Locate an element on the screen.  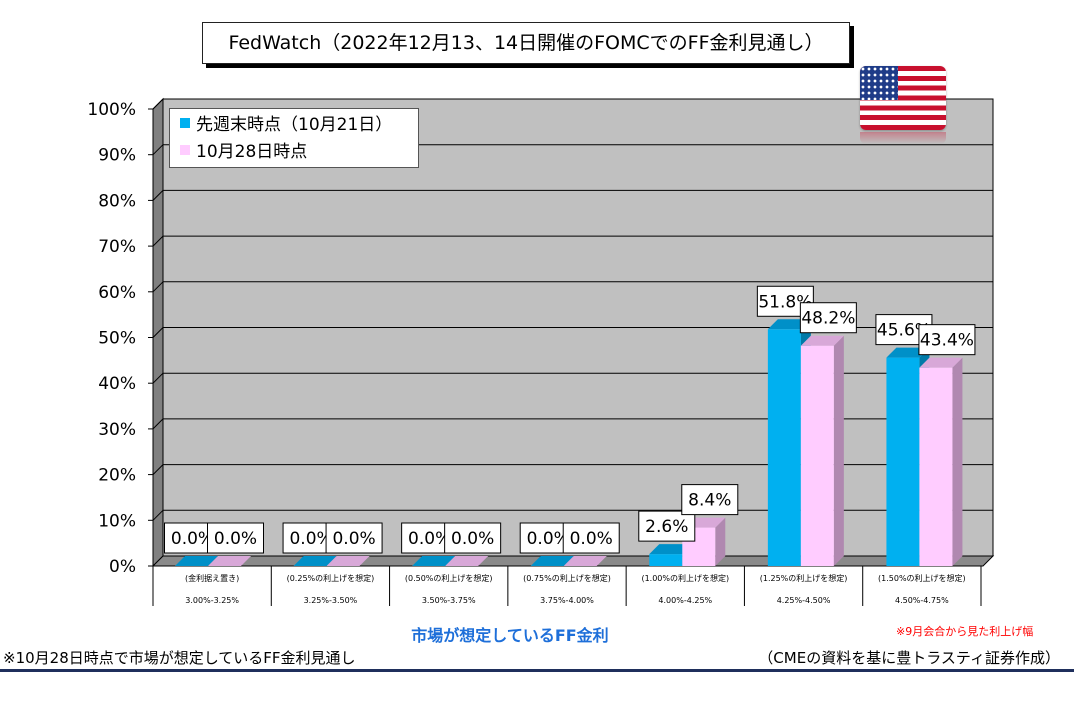
data-label-text: 48.2% is located at coordinates (828, 319).